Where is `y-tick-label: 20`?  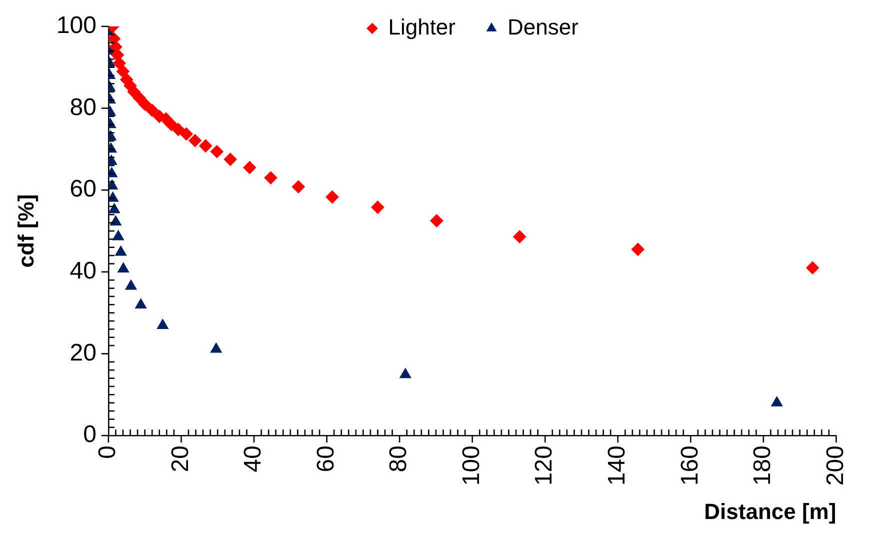 y-tick-label: 20 is located at coordinates (83, 352).